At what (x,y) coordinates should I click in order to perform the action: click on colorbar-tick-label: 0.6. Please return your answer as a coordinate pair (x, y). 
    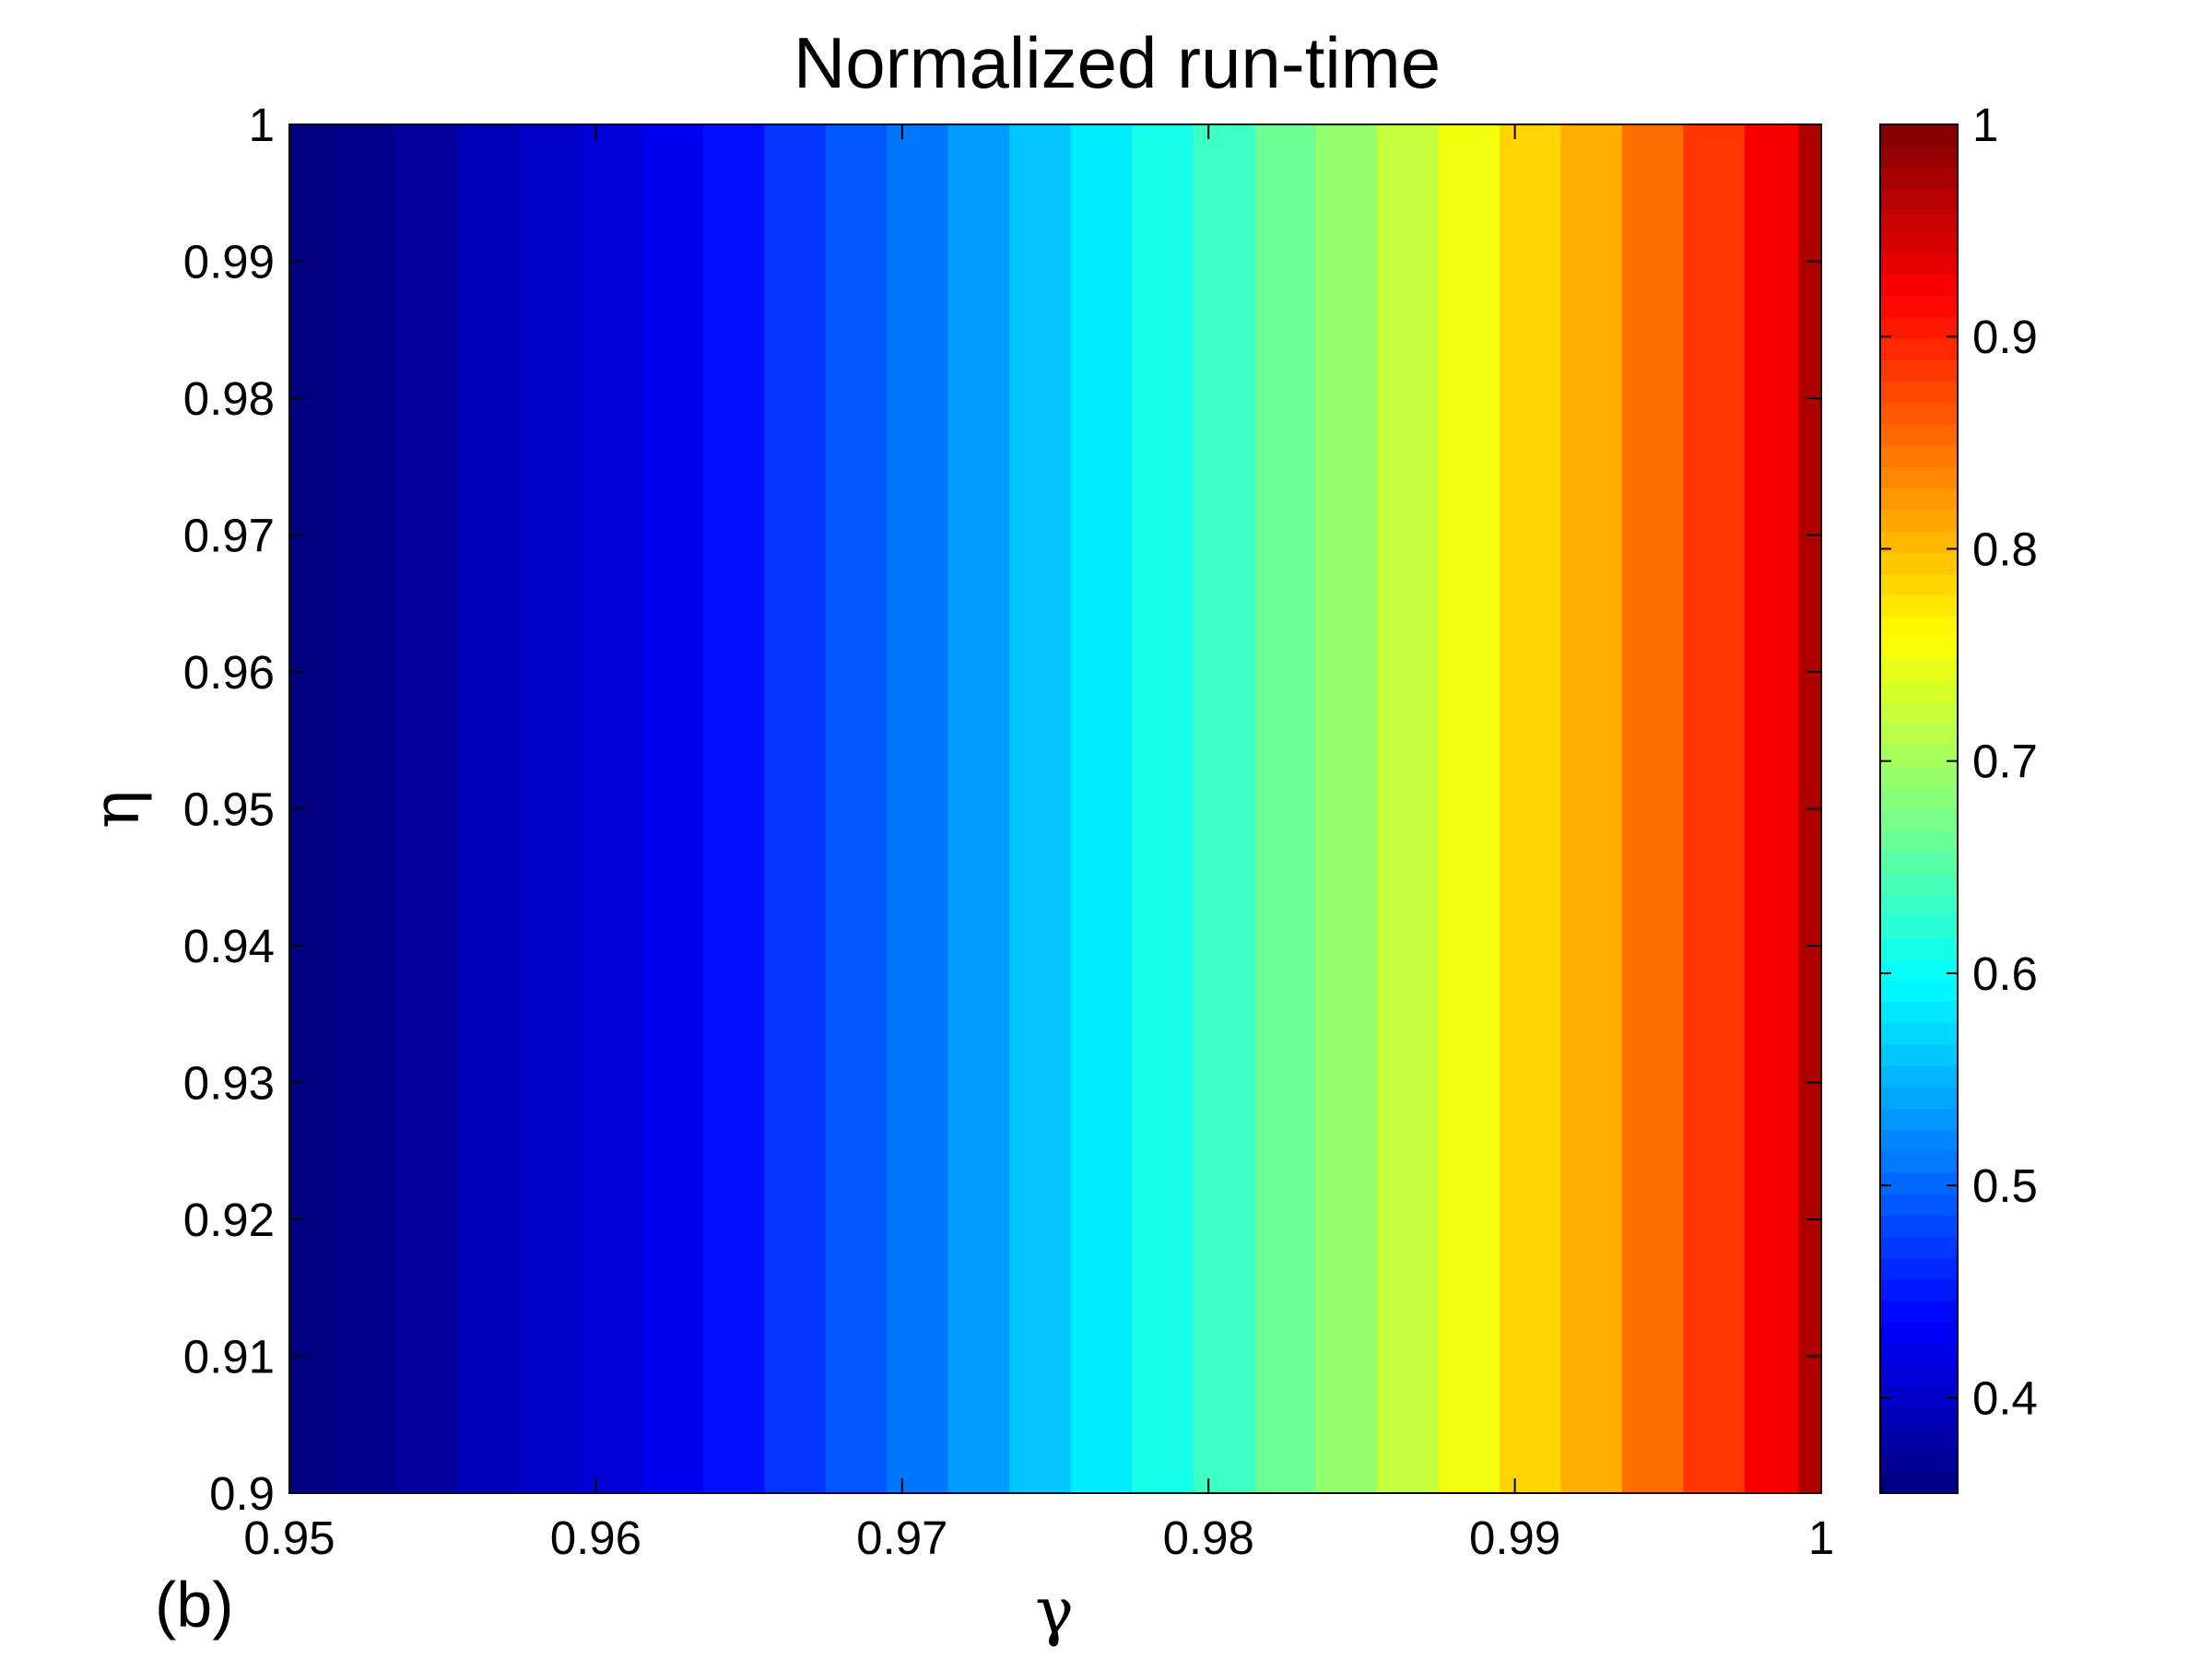
    Looking at the image, I should click on (2005, 973).